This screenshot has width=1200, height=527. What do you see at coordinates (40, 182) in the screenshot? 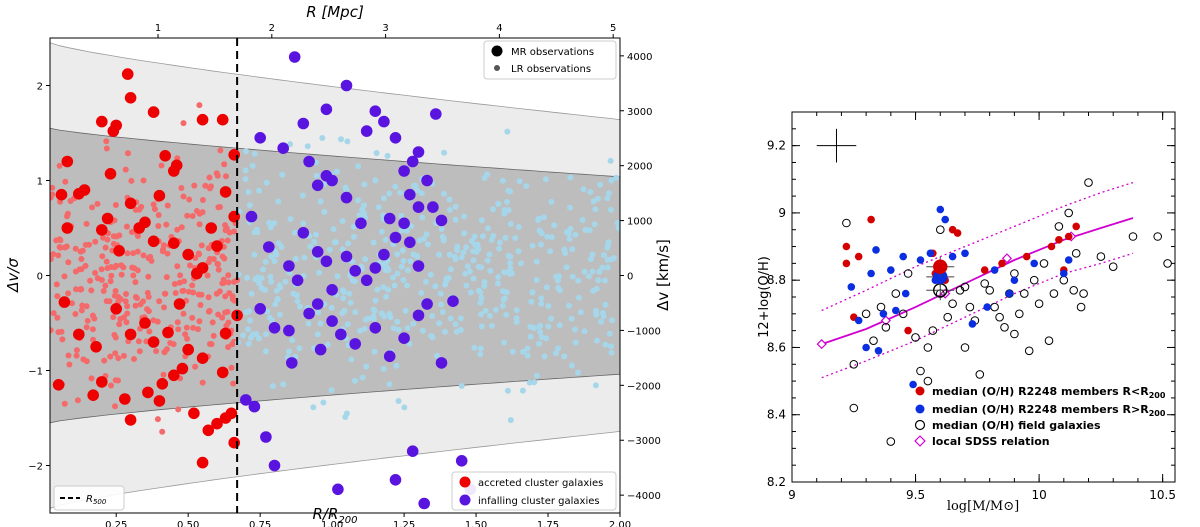
I see `y-tick-label-left: 1` at bounding box center [40, 182].